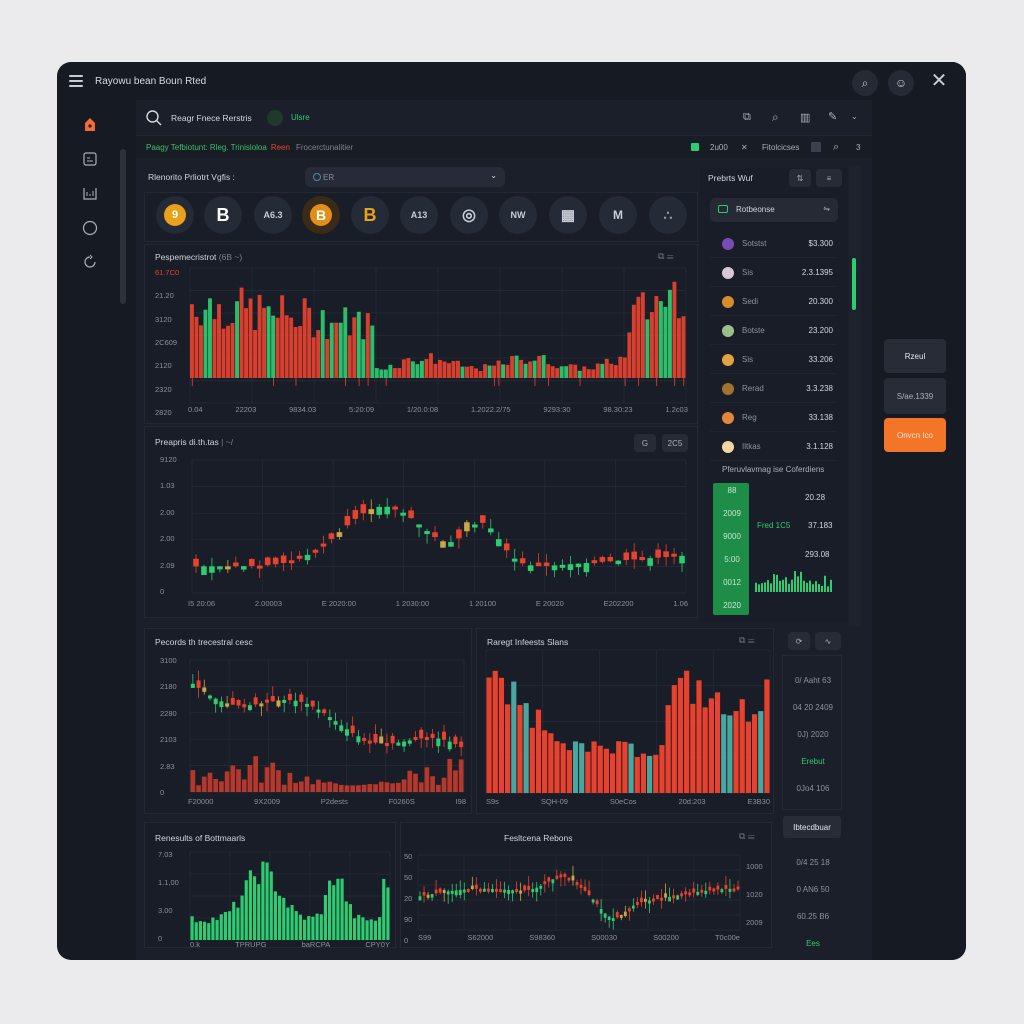 The image size is (1024, 1024). I want to click on coin-6: A13, so click(419, 215).